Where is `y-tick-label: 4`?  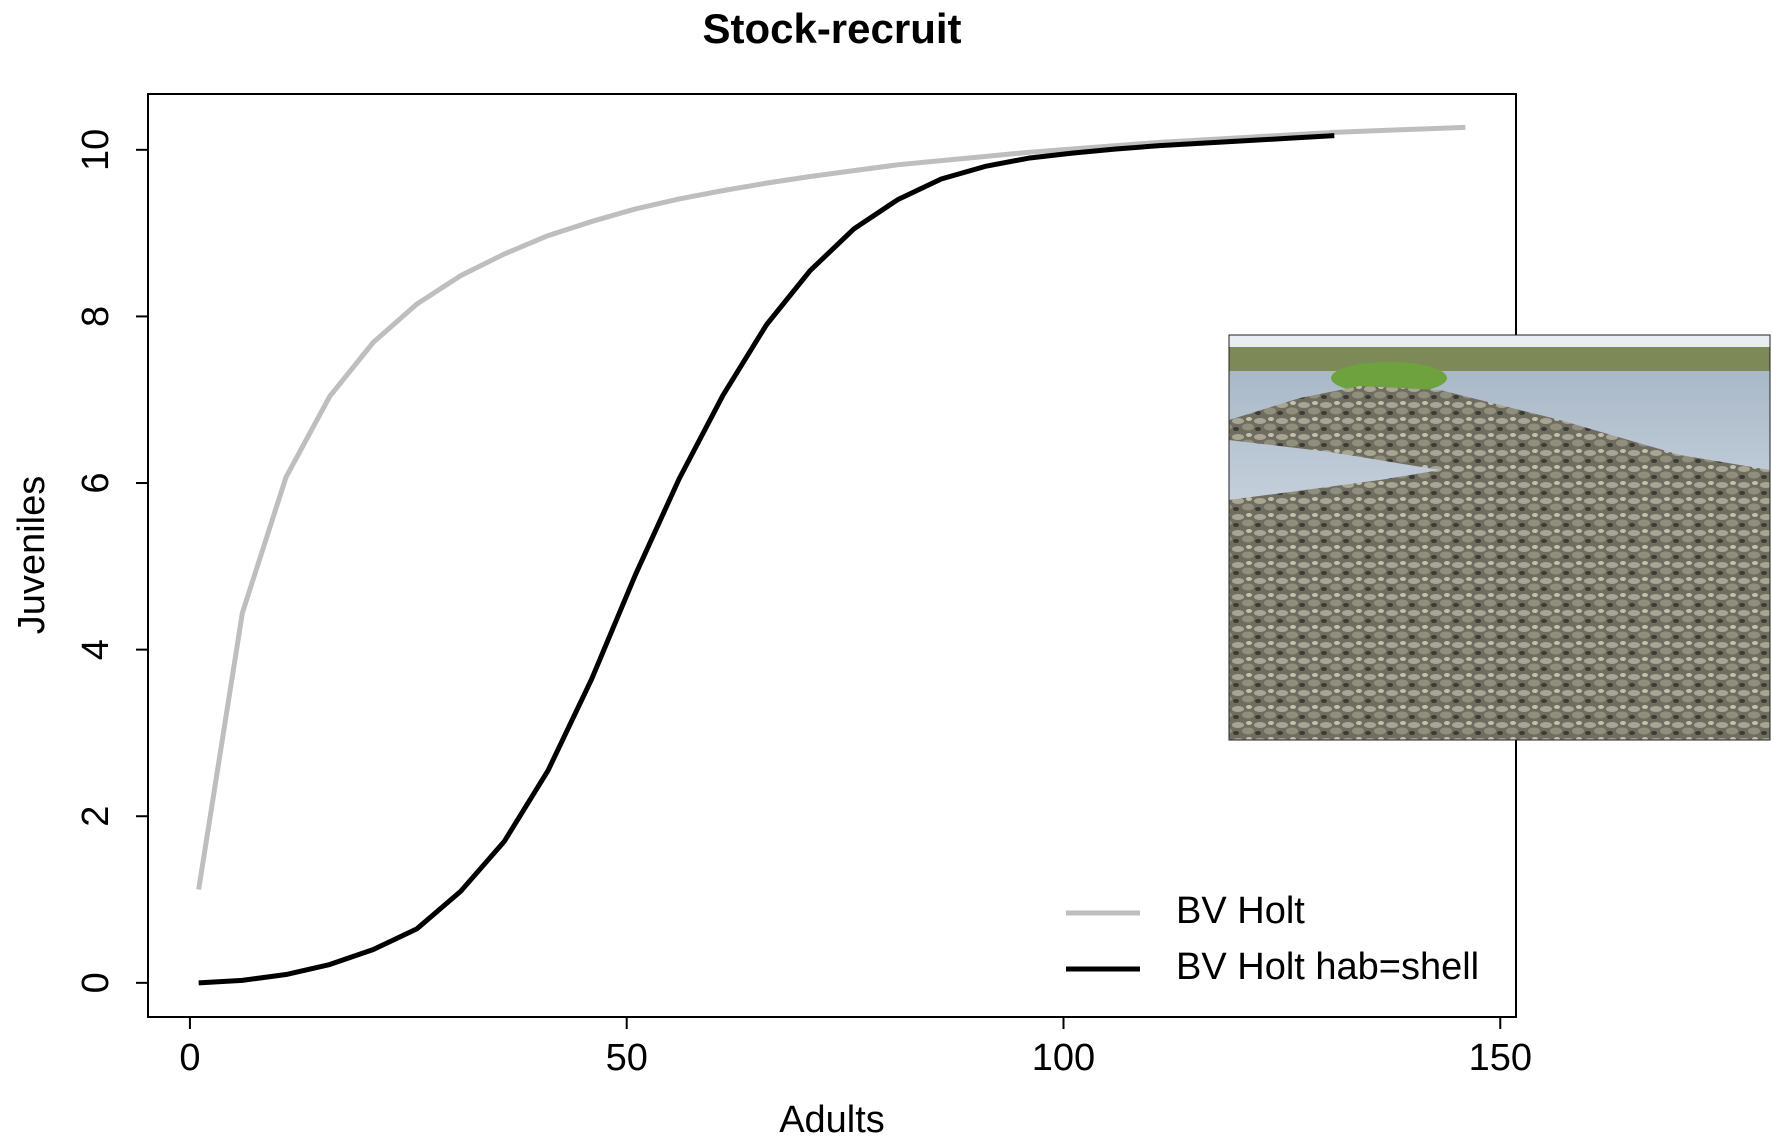 y-tick-label: 4 is located at coordinates (96, 649).